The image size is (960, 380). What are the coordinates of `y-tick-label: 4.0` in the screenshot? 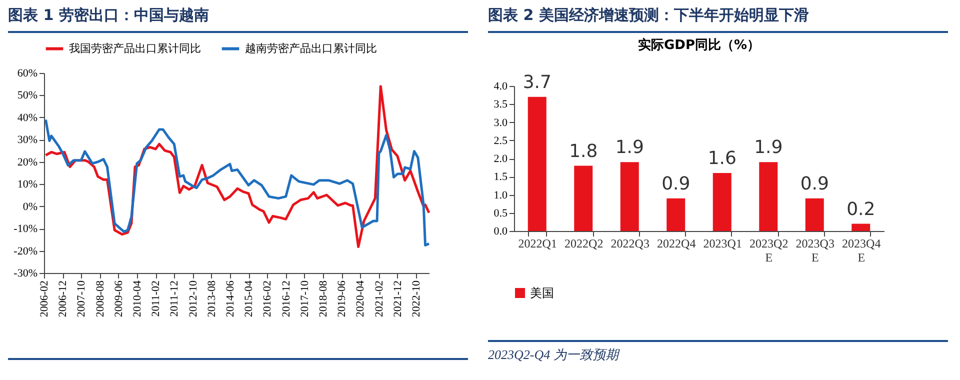 It's located at (501, 86).